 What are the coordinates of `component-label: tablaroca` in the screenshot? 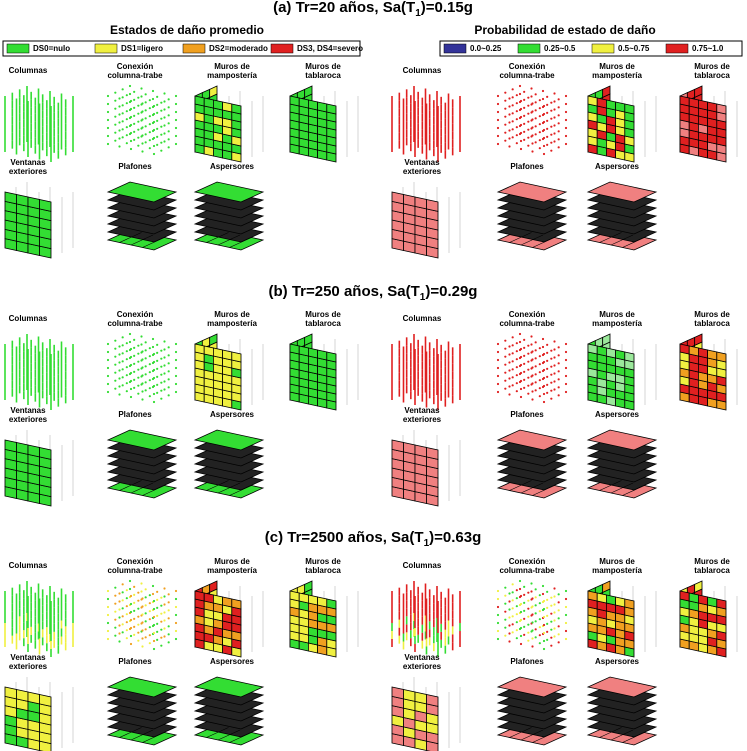 It's located at (712, 323).